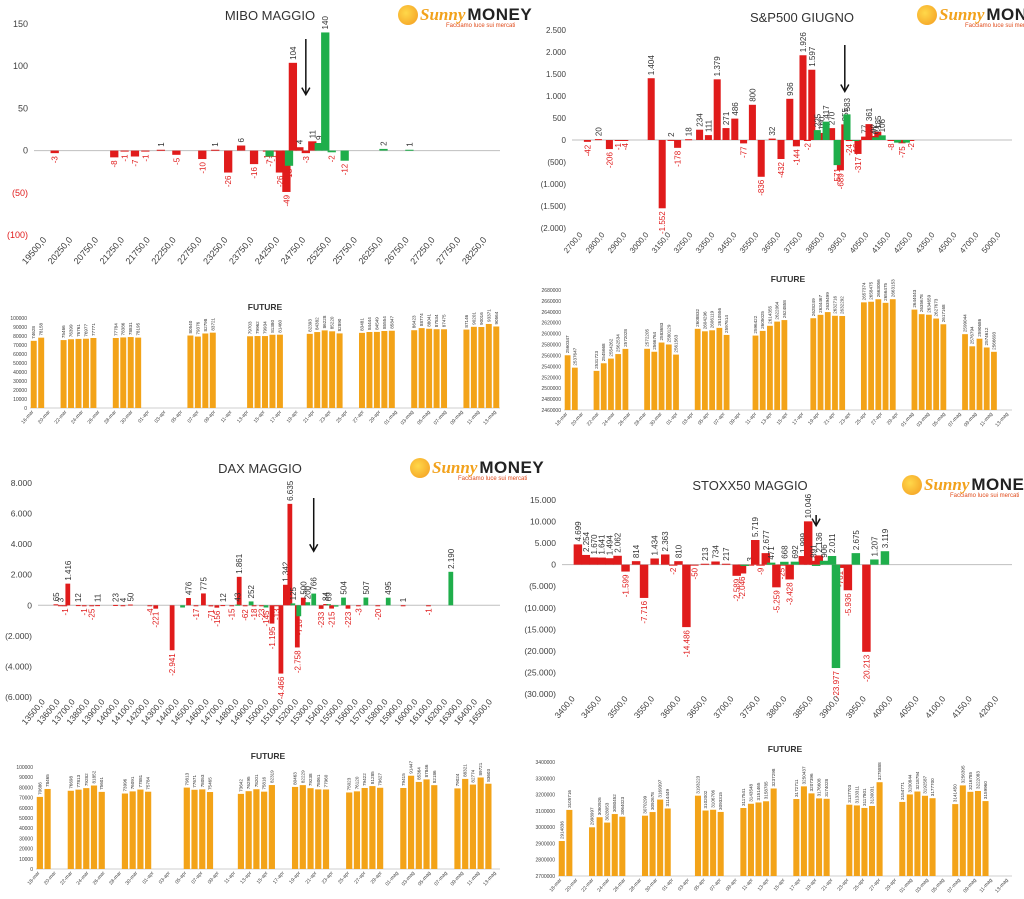 The width and height of the screenshot is (1024, 899). Describe the element at coordinates (622, 805) in the screenshot. I see `future-bar-value-label: 3064023` at that location.